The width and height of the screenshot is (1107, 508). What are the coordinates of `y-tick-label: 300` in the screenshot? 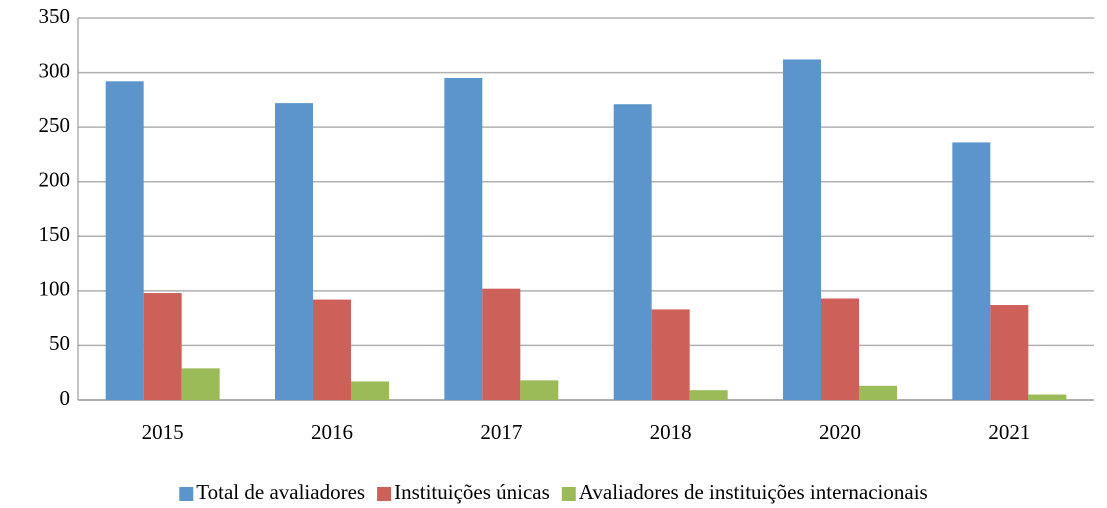 It's located at (55, 70).